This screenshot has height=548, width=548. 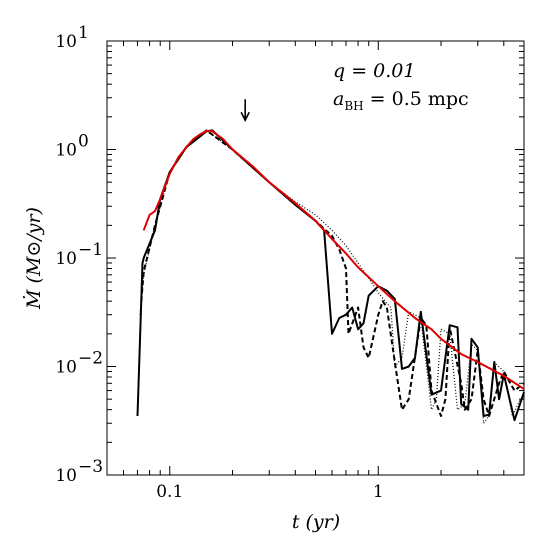 I want to click on x-tick-label: 1, so click(x=378, y=492).